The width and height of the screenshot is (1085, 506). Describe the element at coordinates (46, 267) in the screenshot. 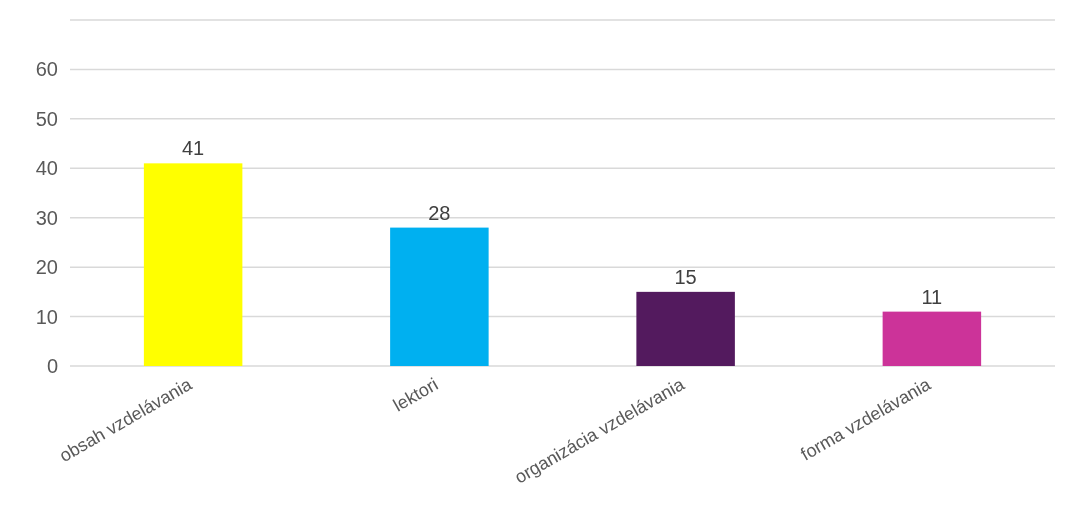

I see `y-tick-label: 20` at that location.